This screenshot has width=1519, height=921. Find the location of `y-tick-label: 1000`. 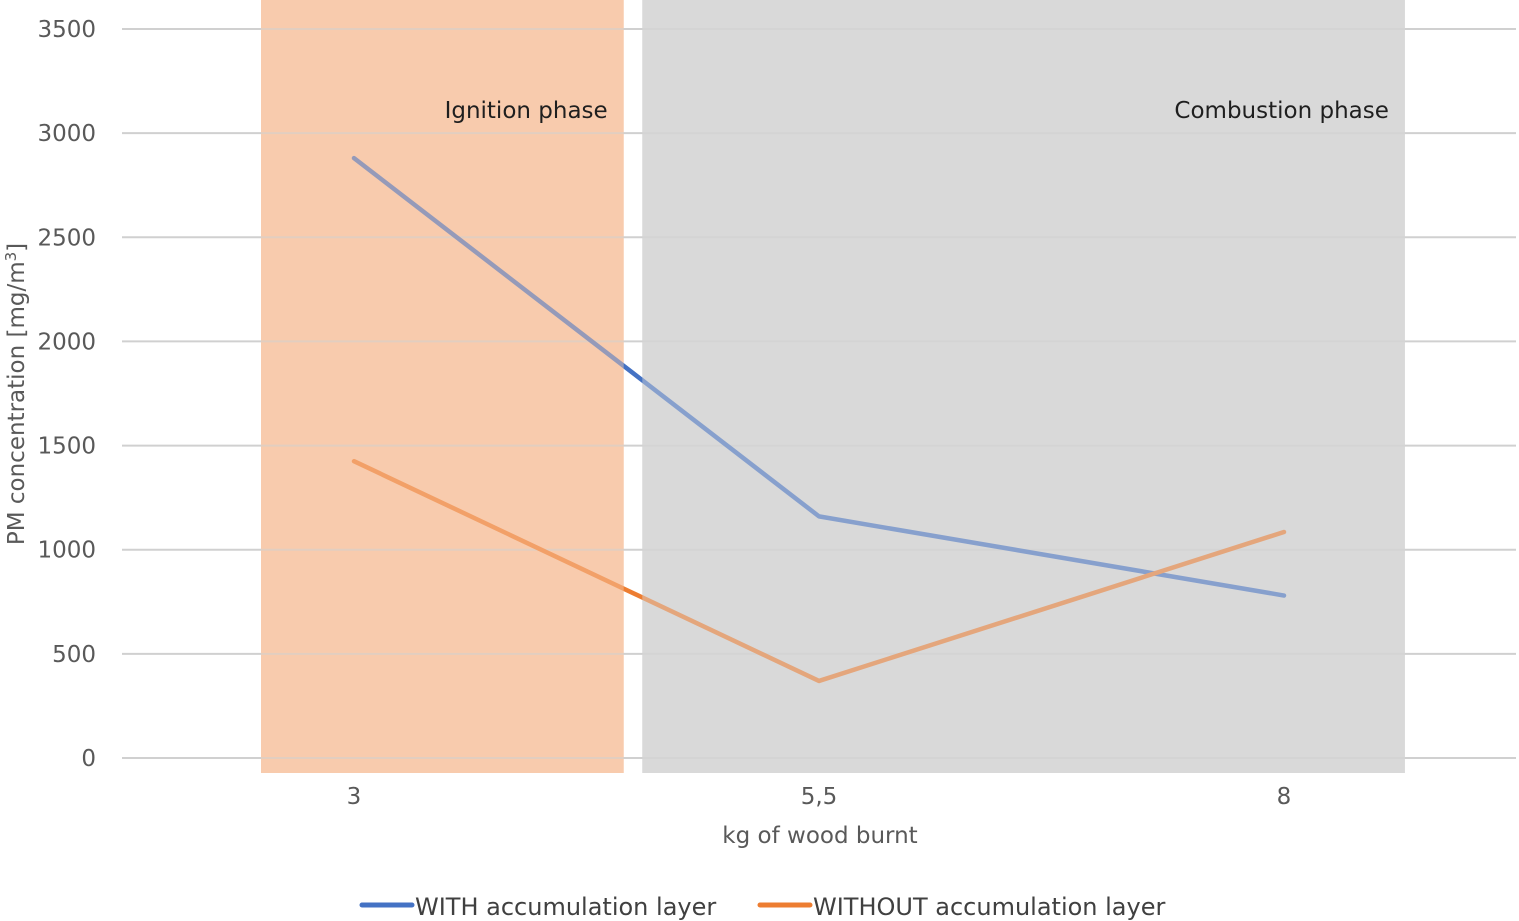

y-tick-label: 1000 is located at coordinates (66, 551).